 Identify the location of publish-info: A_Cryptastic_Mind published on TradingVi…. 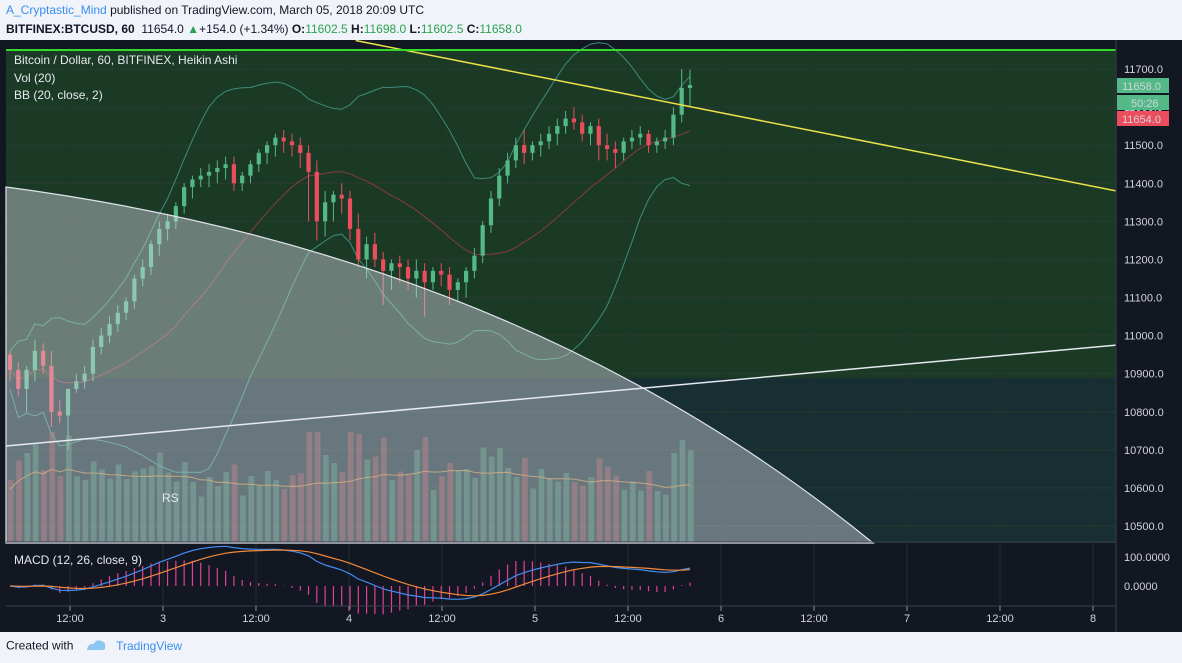
(215, 10).